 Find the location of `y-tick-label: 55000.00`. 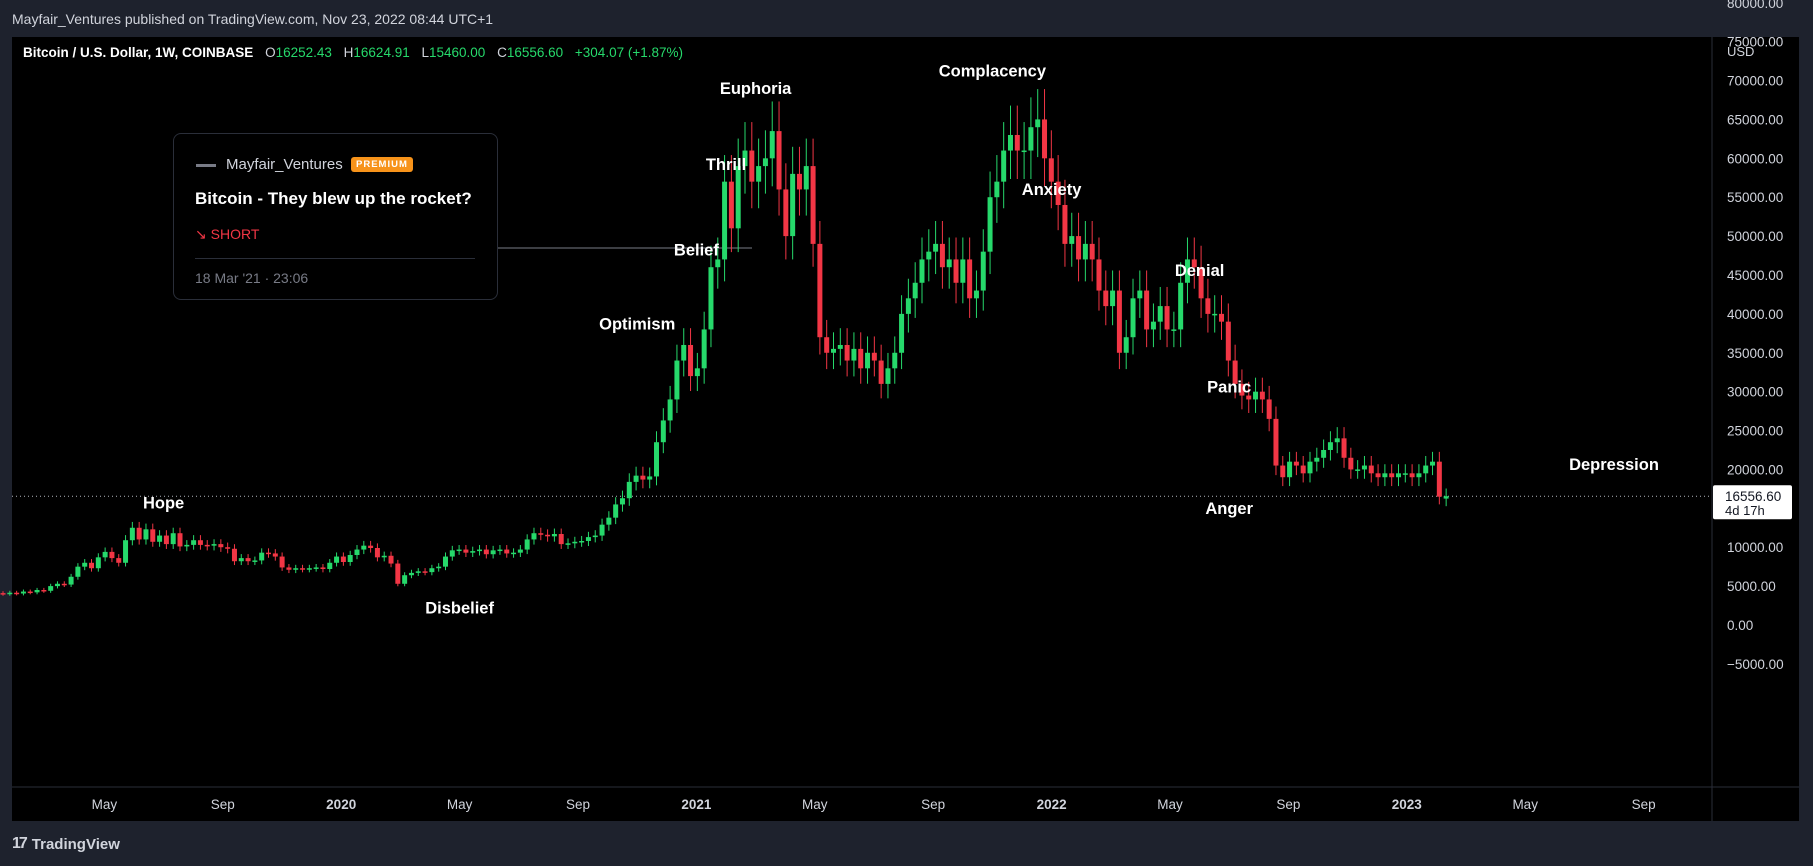

y-tick-label: 55000.00 is located at coordinates (1755, 197).